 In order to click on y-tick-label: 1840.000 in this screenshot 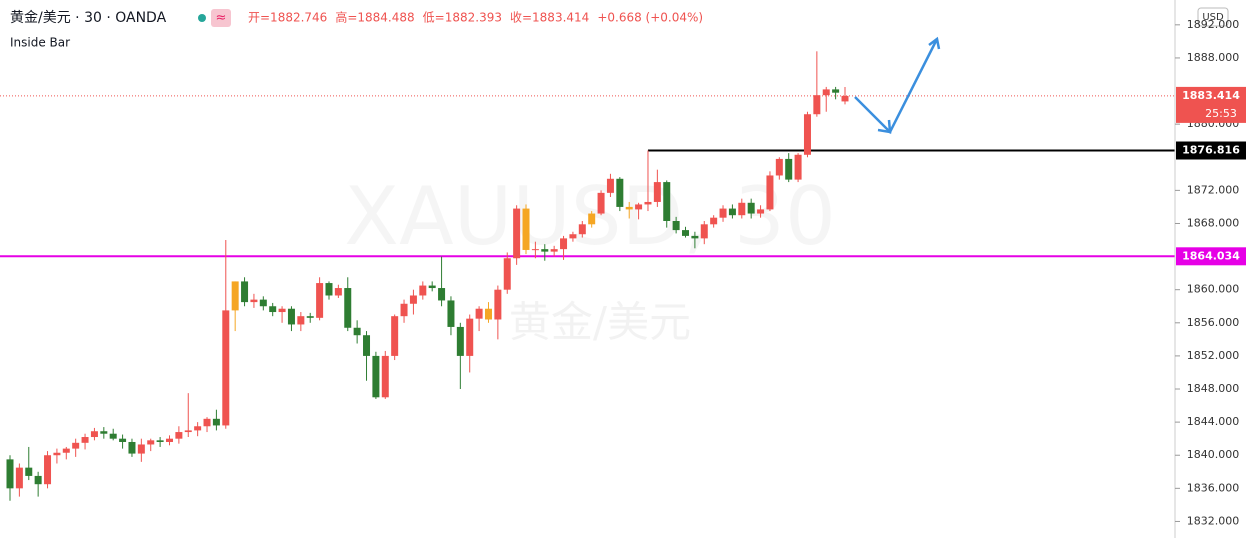, I will do `click(1213, 454)`.